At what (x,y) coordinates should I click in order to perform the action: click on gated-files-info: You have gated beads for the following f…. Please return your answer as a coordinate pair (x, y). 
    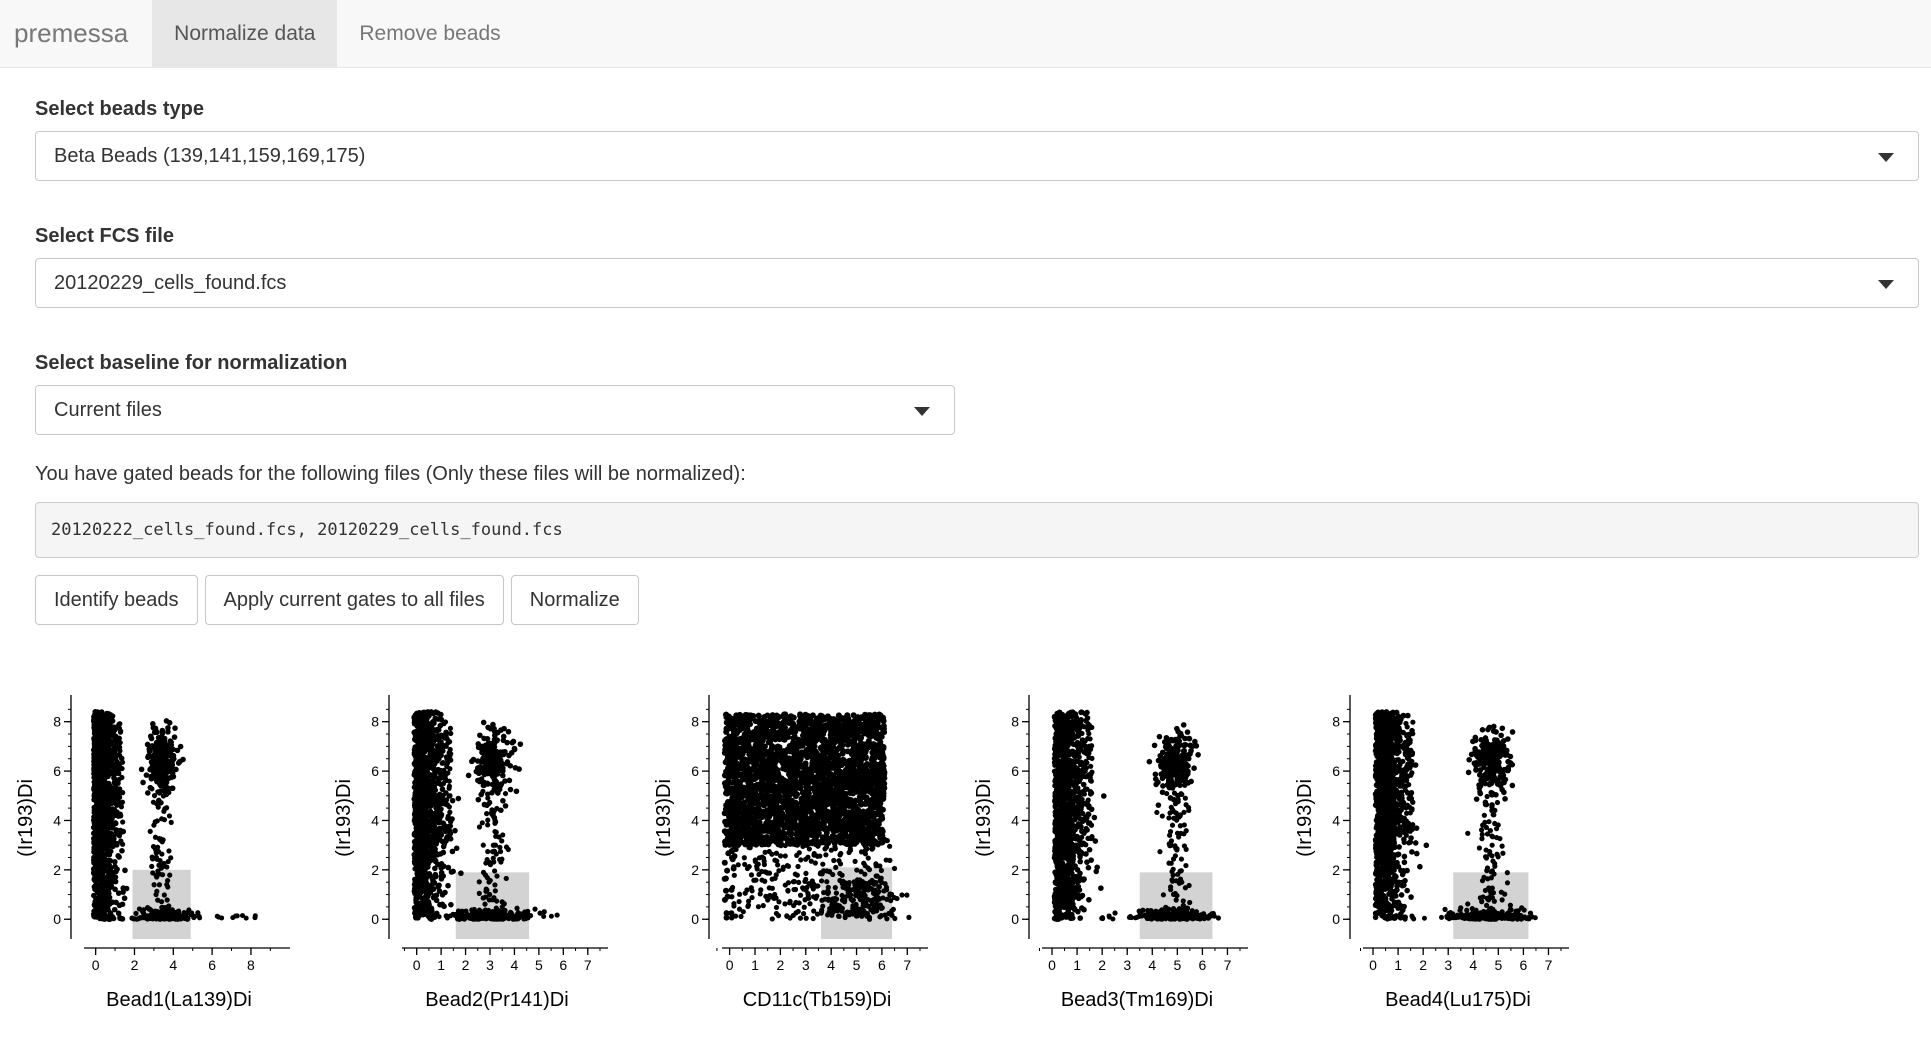
    Looking at the image, I should click on (390, 474).